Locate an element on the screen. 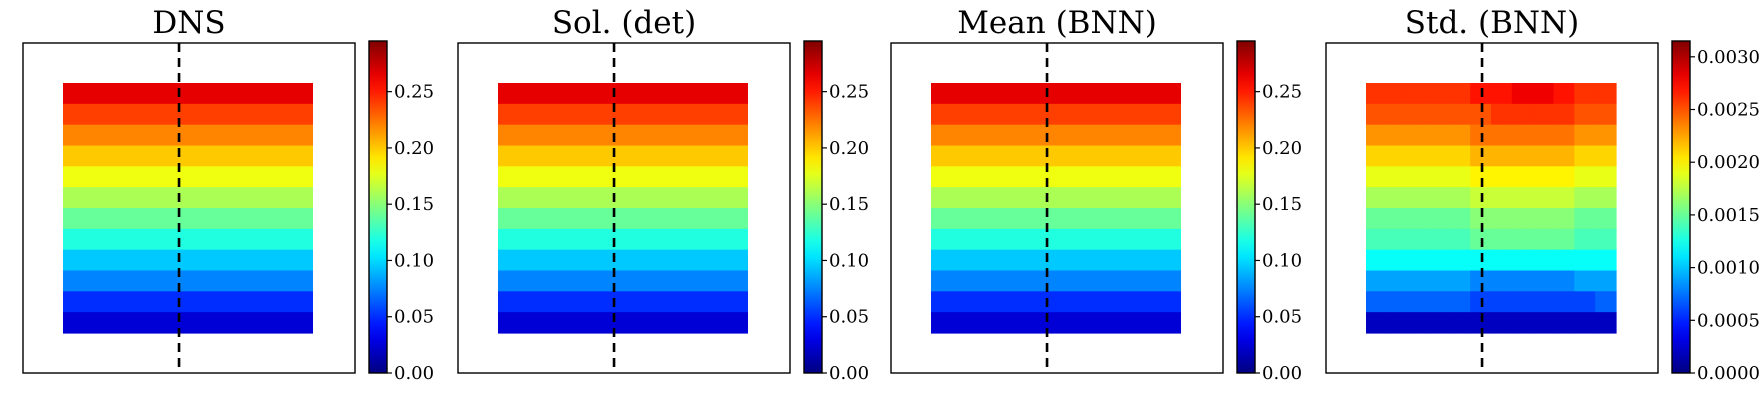  colorbar-tick-label: 0.05 is located at coordinates (849, 317).